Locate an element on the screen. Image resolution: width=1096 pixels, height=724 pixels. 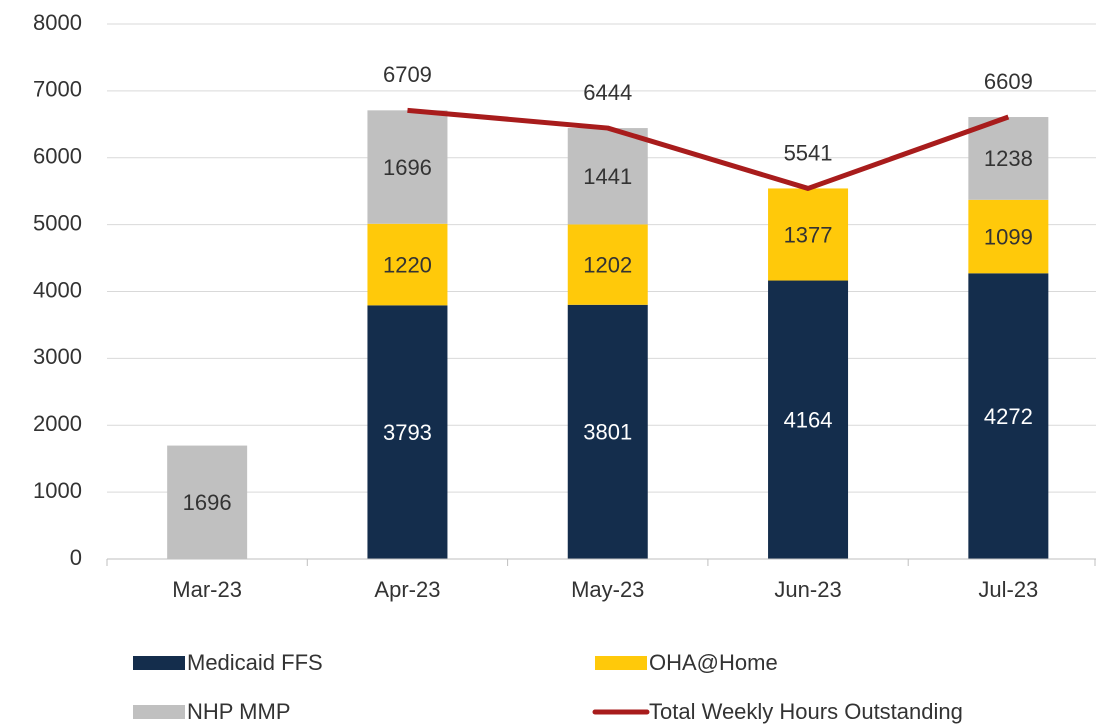
legend-label: Medicaid FFS is located at coordinates (255, 662).